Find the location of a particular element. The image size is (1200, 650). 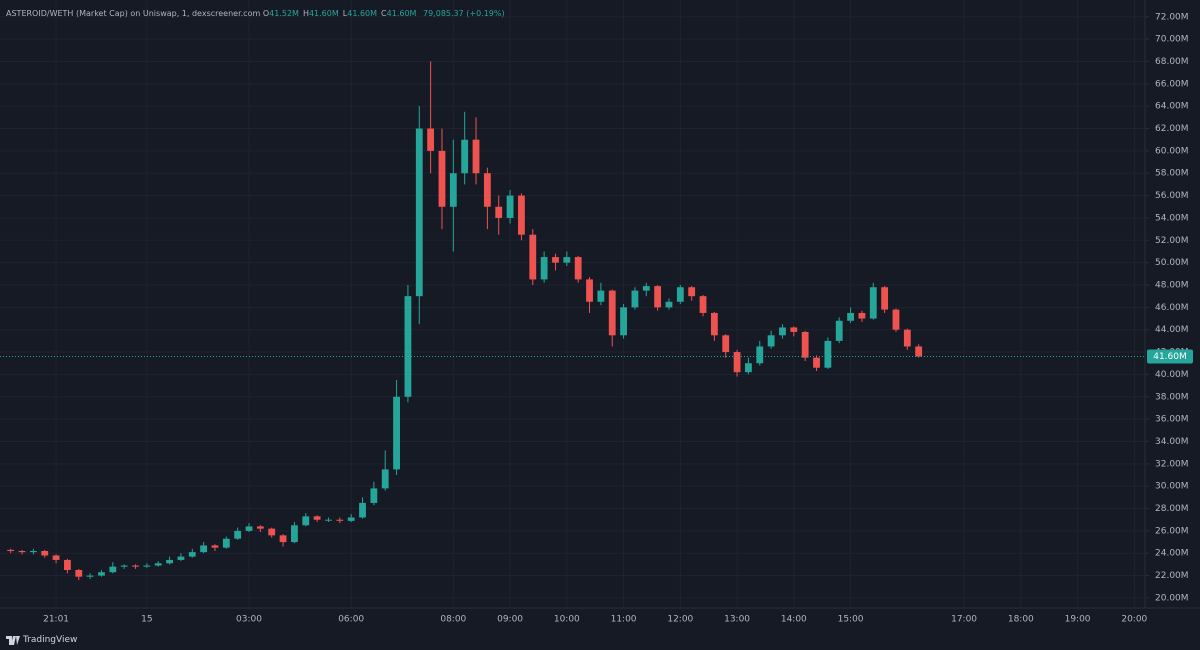

branding: TradingView is located at coordinates (41, 640).